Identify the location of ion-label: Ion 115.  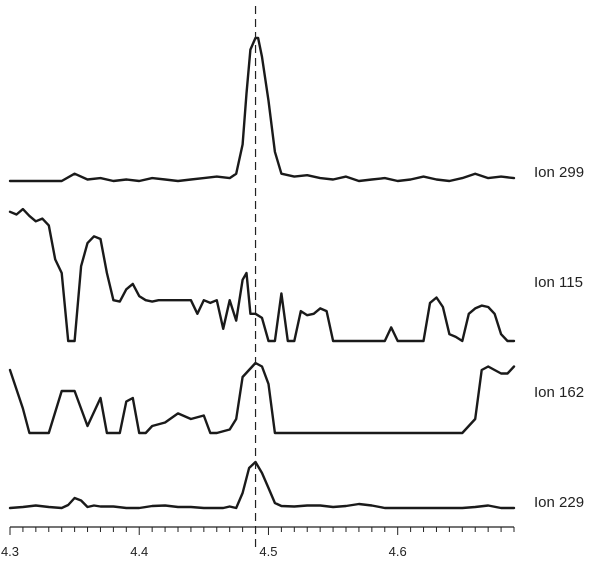
(558, 282).